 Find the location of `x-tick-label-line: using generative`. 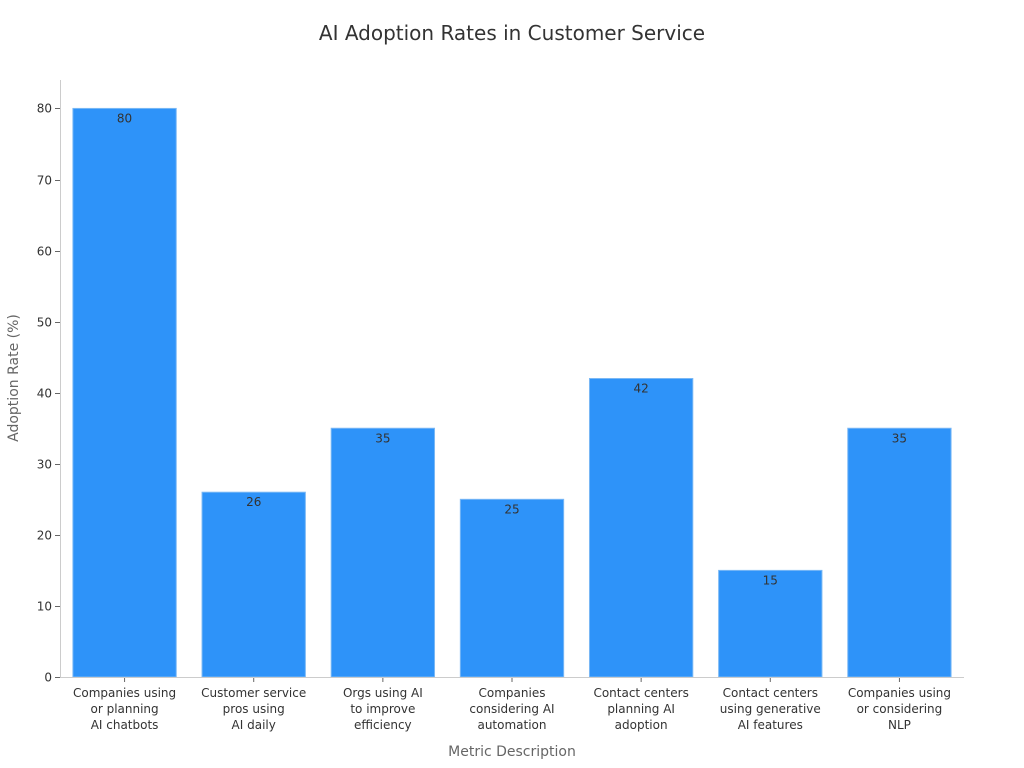

x-tick-label-line: using generative is located at coordinates (770, 709).